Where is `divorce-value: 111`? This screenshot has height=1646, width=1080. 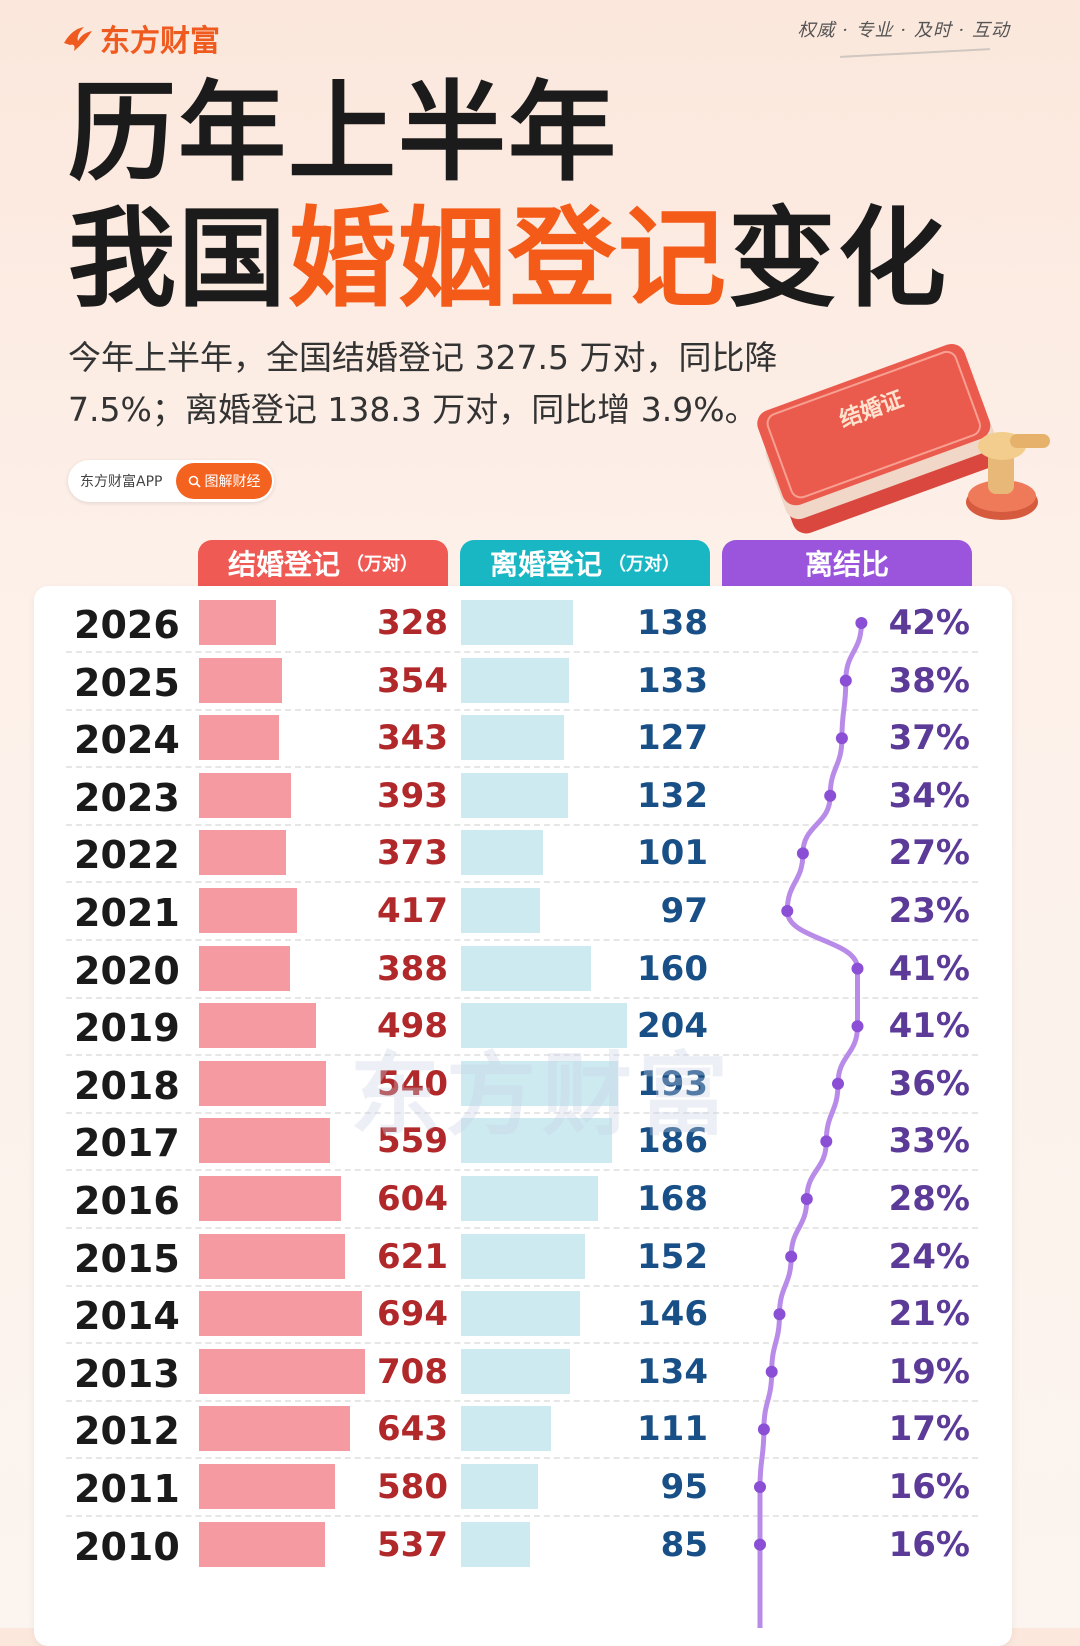
divorce-value: 111 is located at coordinates (672, 1429).